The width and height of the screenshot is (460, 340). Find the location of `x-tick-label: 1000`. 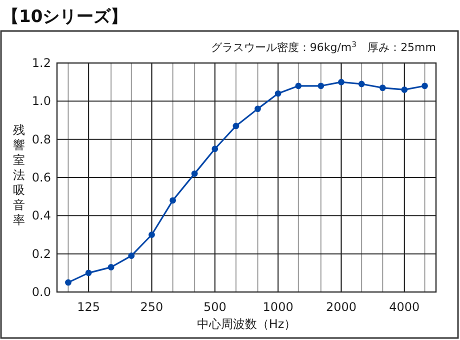

x-tick-label: 1000 is located at coordinates (278, 307).